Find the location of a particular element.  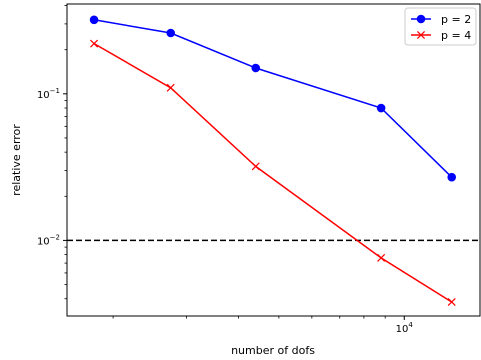

legend: p = 2 p = 4 is located at coordinates (440, 26).